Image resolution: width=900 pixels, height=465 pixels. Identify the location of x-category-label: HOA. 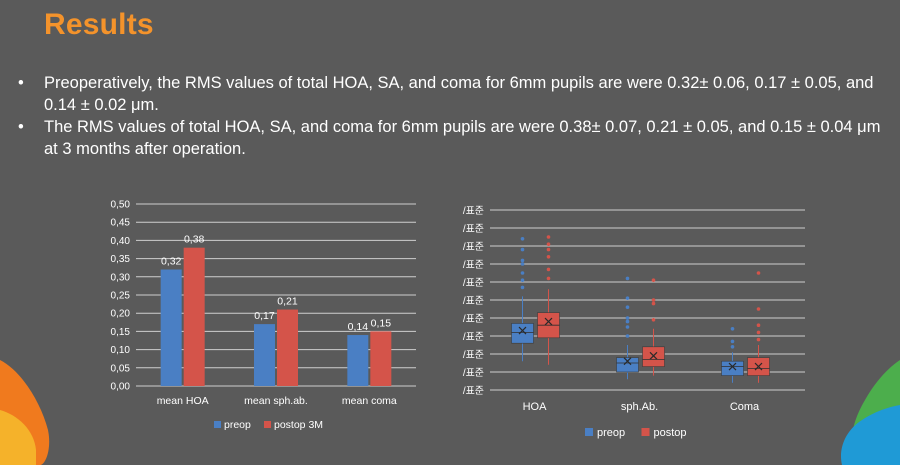
(535, 407).